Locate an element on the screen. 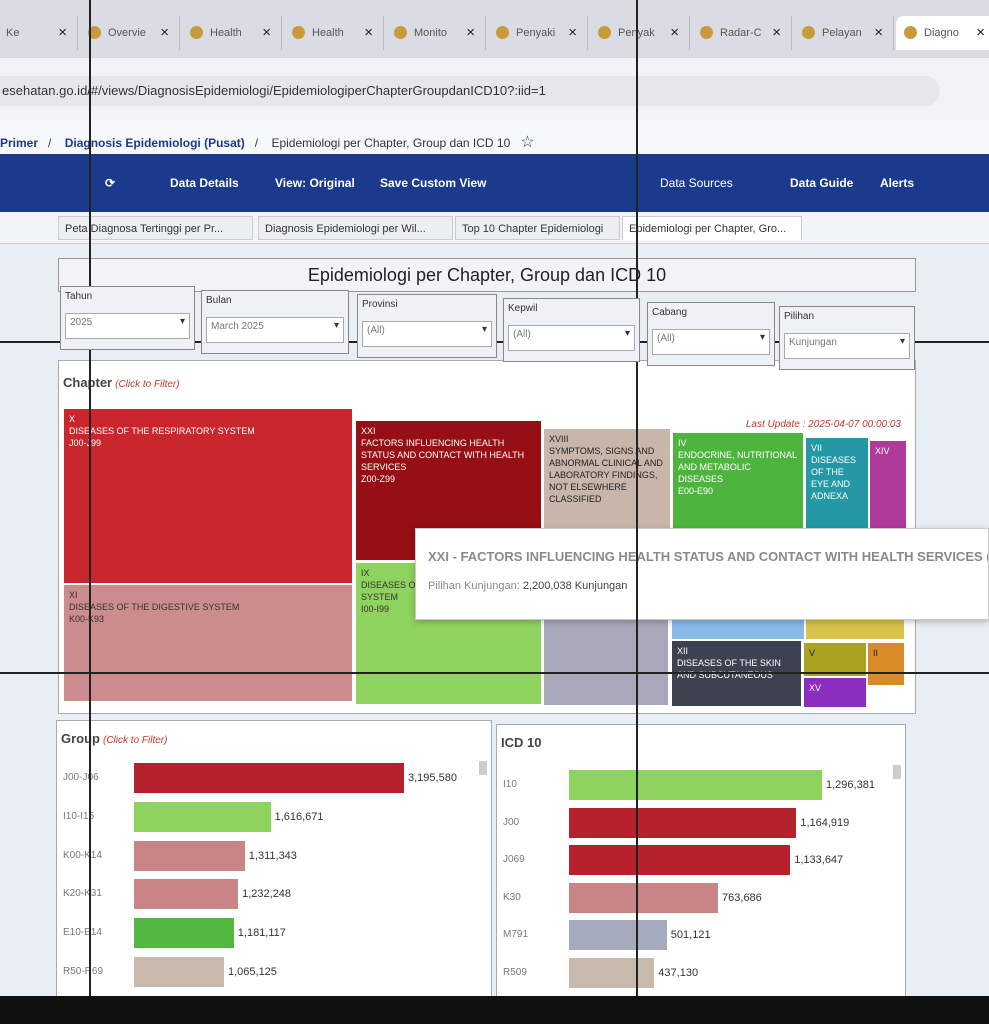 Image resolution: width=989 pixels, height=1024 pixels. crumb: Primer is located at coordinates (19, 143).